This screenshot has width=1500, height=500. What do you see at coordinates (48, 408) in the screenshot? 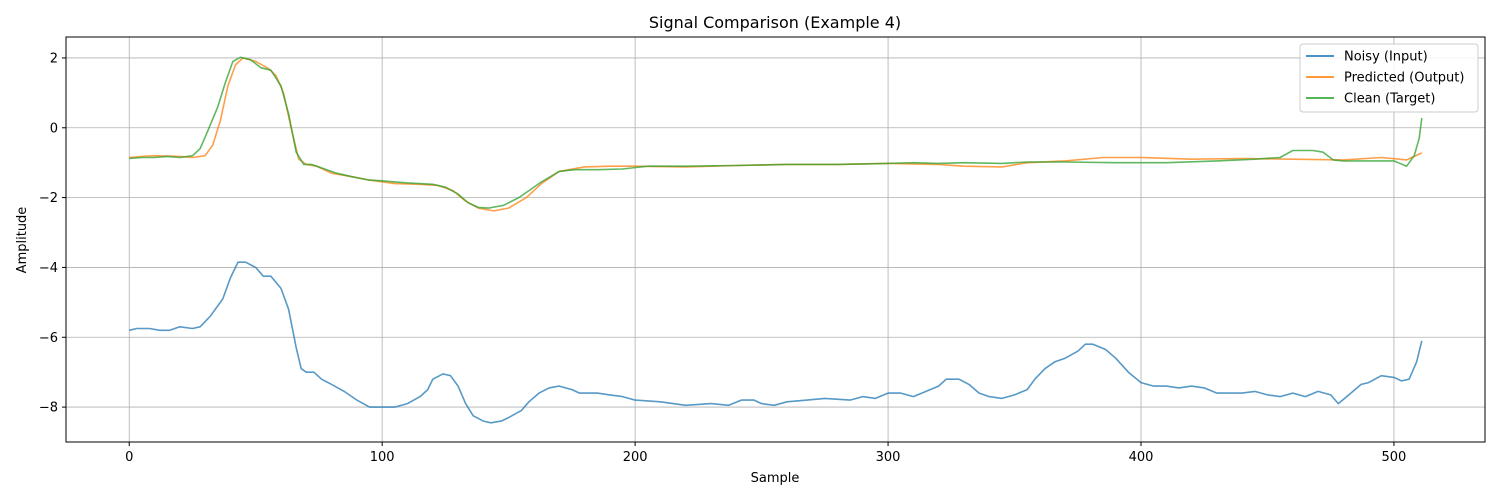
I see `y-tick-label: −8` at bounding box center [48, 408].